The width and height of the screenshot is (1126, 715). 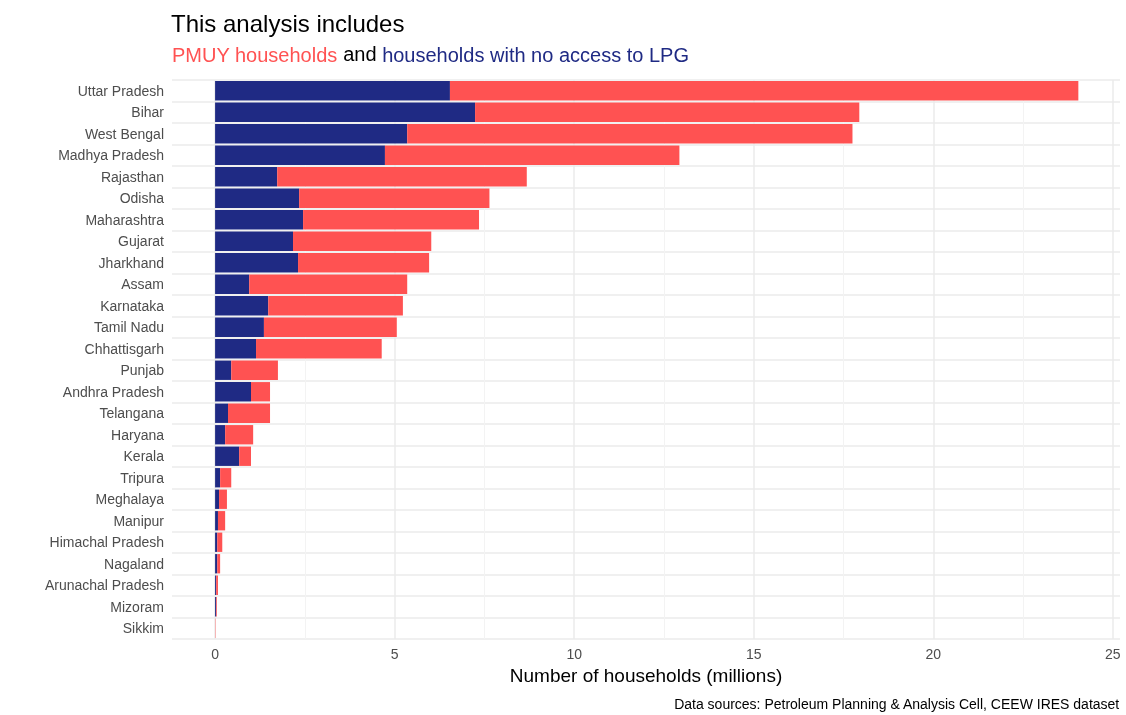 What do you see at coordinates (142, 477) in the screenshot?
I see `y-tick-label: Tripura` at bounding box center [142, 477].